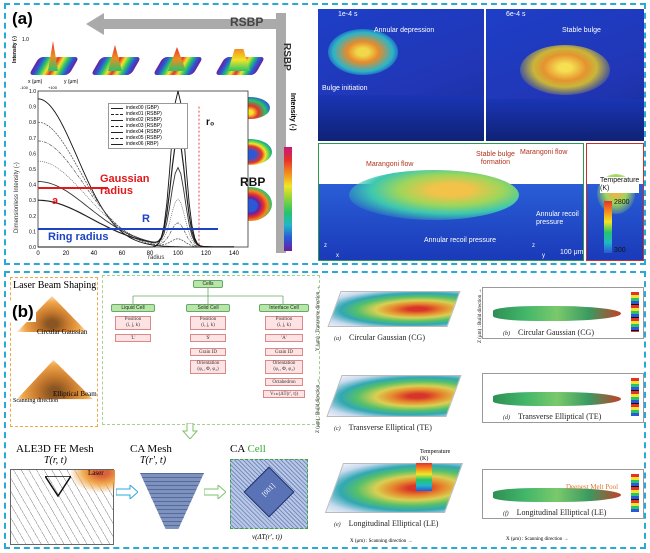 The height and width of the screenshot is (553, 650). What do you see at coordinates (506, 418) in the screenshot?
I see `melt-pool-tag: (d)` at bounding box center [506, 418].